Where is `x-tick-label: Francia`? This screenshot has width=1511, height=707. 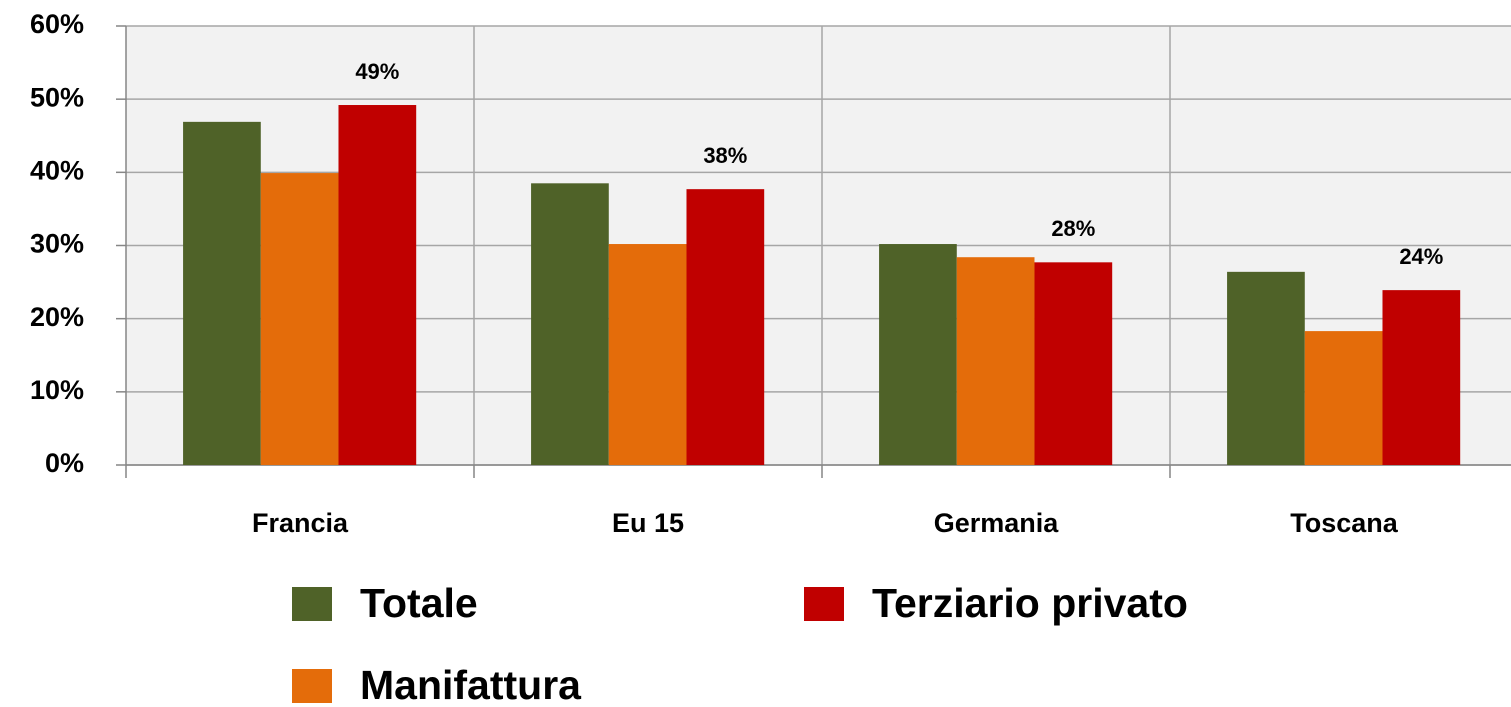
x-tick-label: Francia is located at coordinates (300, 523).